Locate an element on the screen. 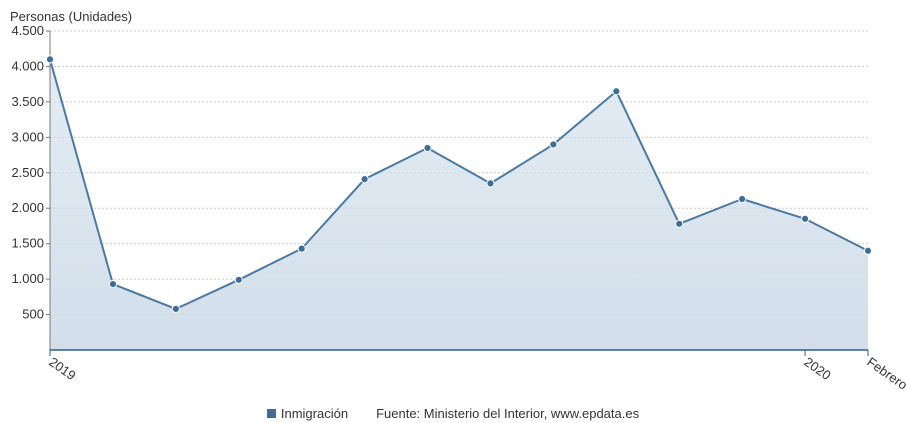 The width and height of the screenshot is (906, 423). y-tick-label: 1.500 is located at coordinates (27, 243).